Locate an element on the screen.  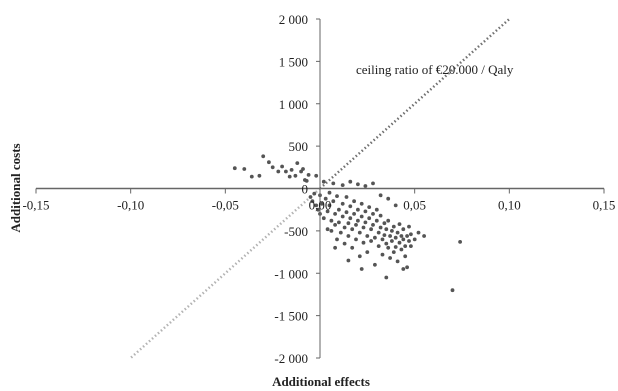
y-tick-label: -1 000 is located at coordinates (291, 273).